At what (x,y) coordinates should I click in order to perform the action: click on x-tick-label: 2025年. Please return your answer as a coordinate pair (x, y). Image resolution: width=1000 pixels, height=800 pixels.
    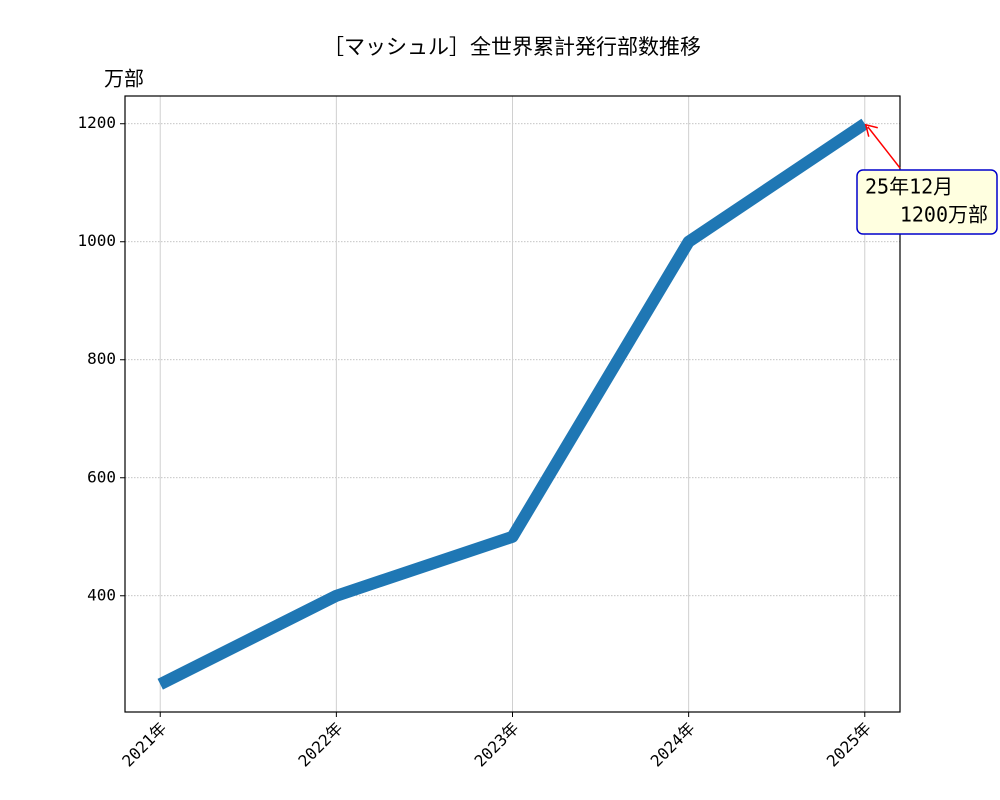
    Looking at the image, I should click on (849, 745).